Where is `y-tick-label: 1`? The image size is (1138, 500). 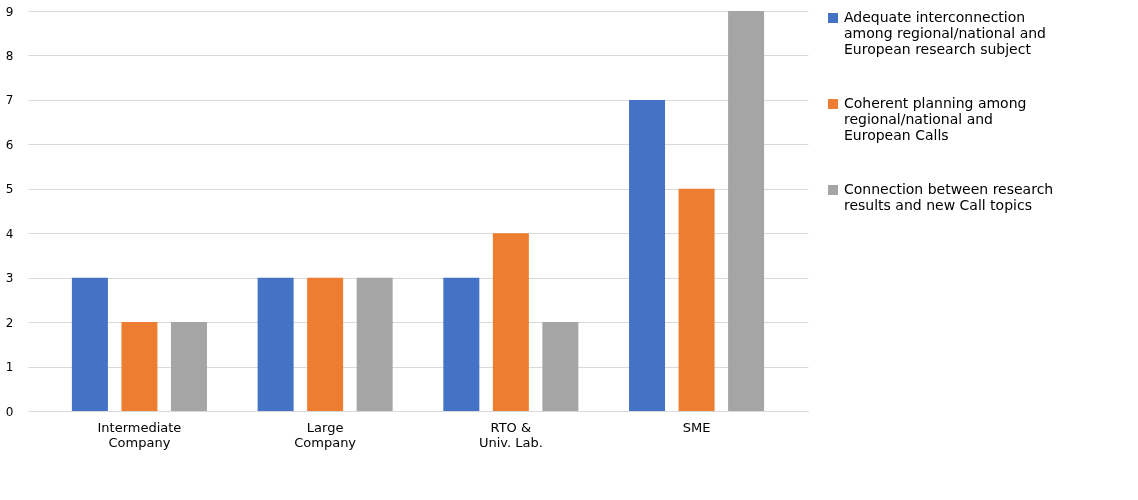 y-tick-label: 1 is located at coordinates (9, 367).